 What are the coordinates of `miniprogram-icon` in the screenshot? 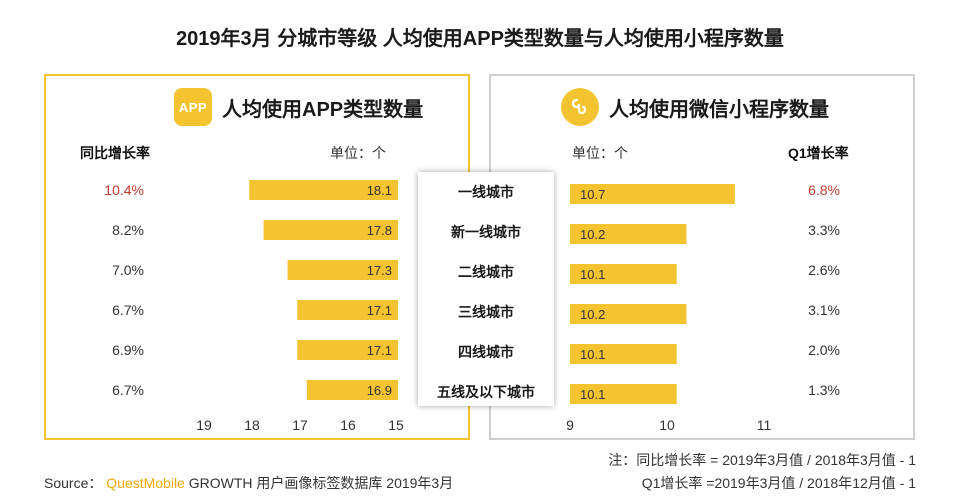 It's located at (580, 107).